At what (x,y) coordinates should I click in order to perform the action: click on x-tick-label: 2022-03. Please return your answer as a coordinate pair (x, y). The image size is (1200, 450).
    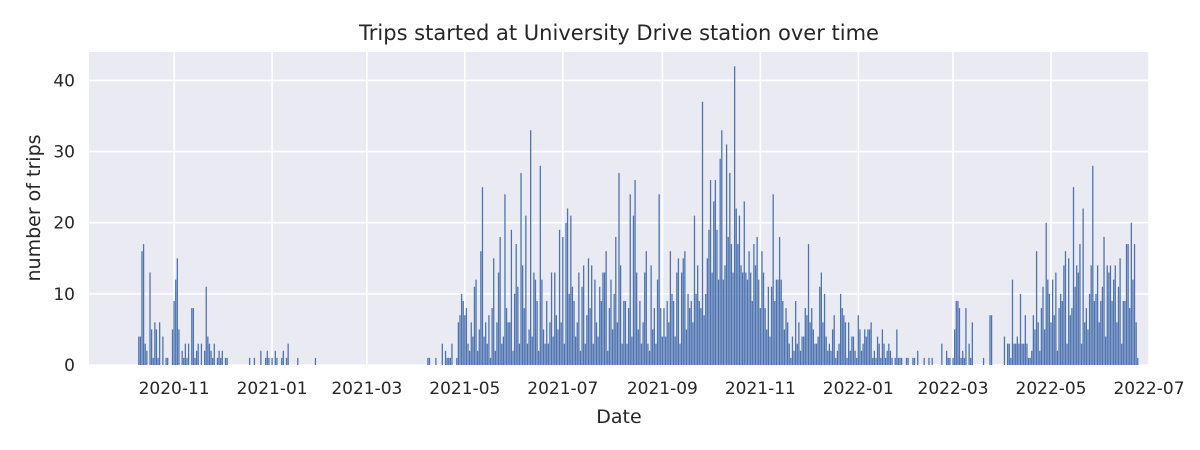
    Looking at the image, I should click on (953, 389).